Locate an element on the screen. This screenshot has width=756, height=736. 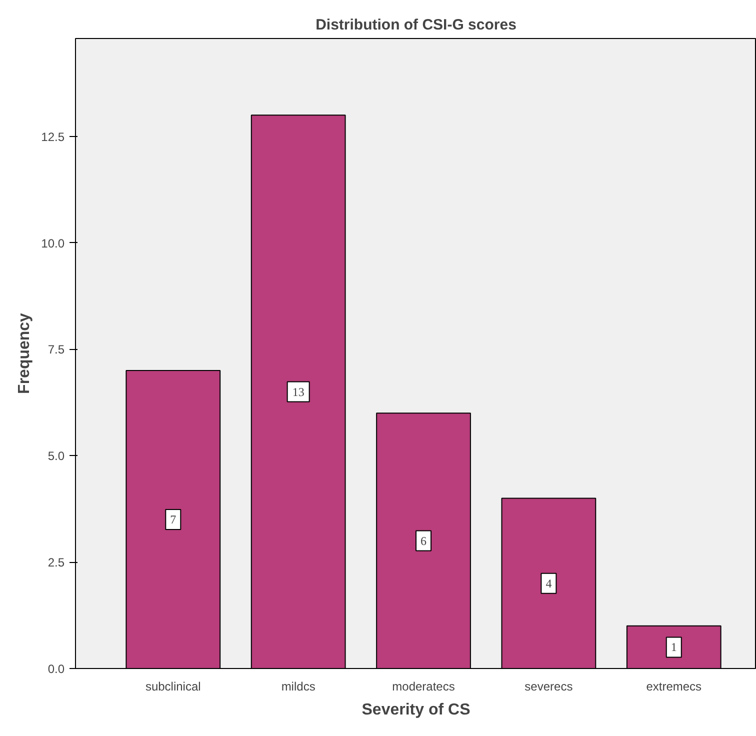
y-tick-label: 10.0 is located at coordinates (53, 243).